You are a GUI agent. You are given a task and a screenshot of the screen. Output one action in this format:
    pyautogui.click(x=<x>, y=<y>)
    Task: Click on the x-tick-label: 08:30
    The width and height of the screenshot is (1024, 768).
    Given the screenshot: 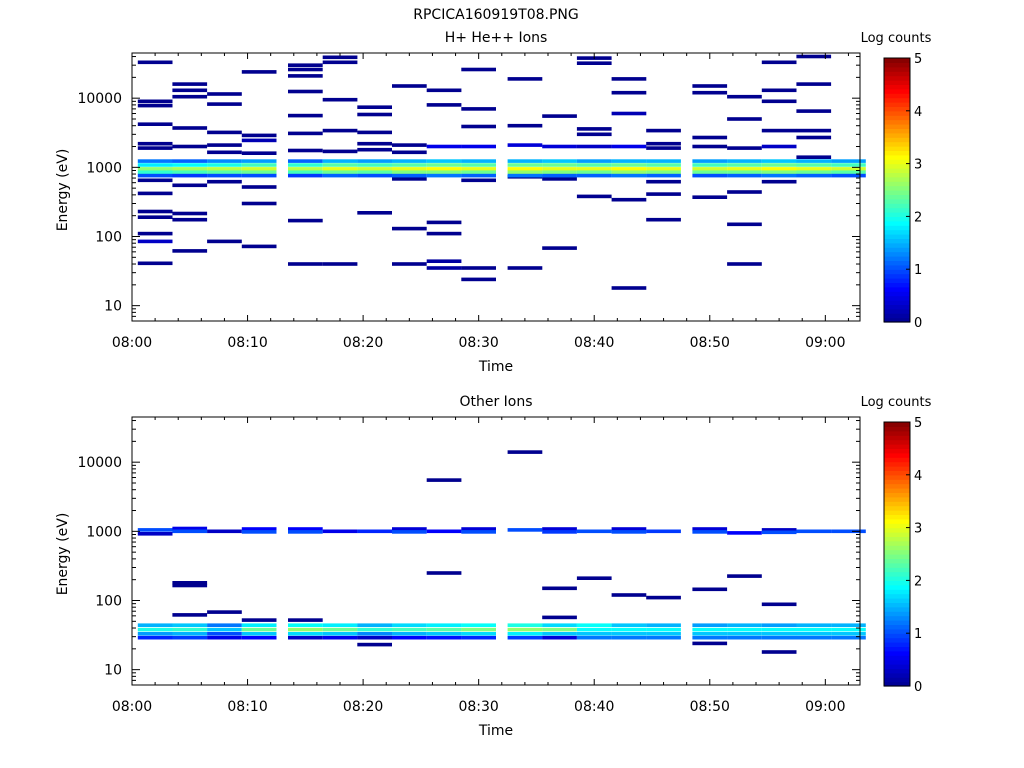 What is the action you would take?
    pyautogui.click(x=478, y=343)
    